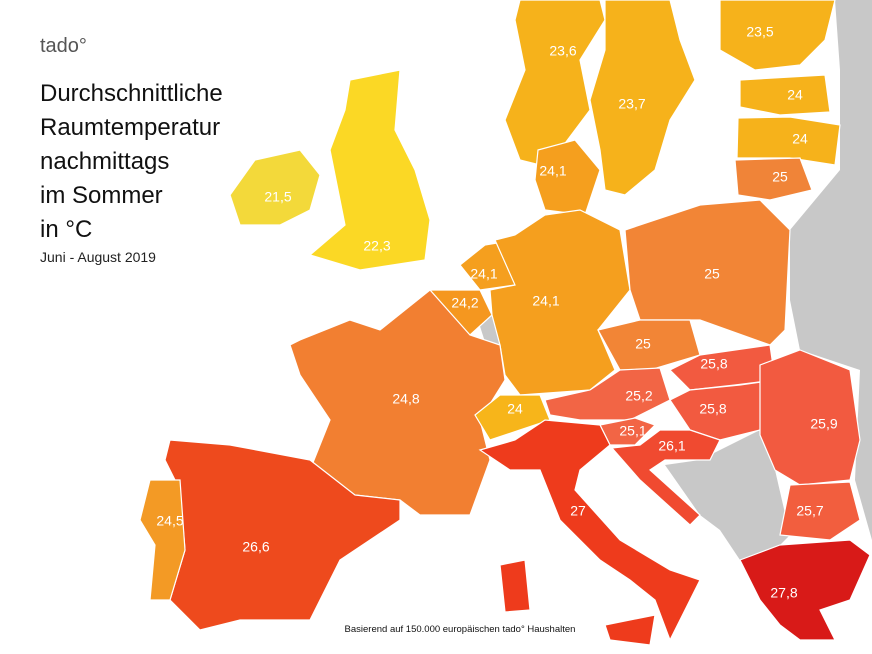 The width and height of the screenshot is (872, 654). Describe the element at coordinates (809, 511) in the screenshot. I see `temperature-label: 25,7` at that location.